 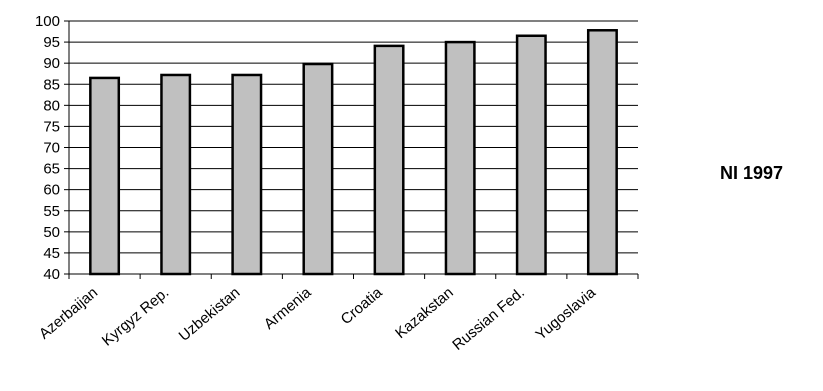 What do you see at coordinates (51, 211) in the screenshot?
I see `y-tick-label: 55` at bounding box center [51, 211].